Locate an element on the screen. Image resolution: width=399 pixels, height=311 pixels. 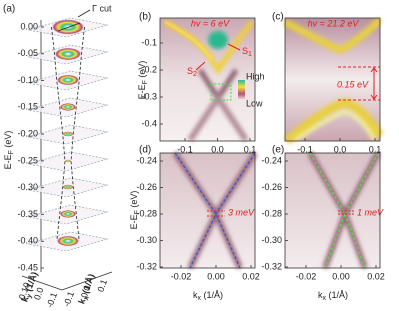
y-tick-label: -0.05 is located at coordinates (27, 53).